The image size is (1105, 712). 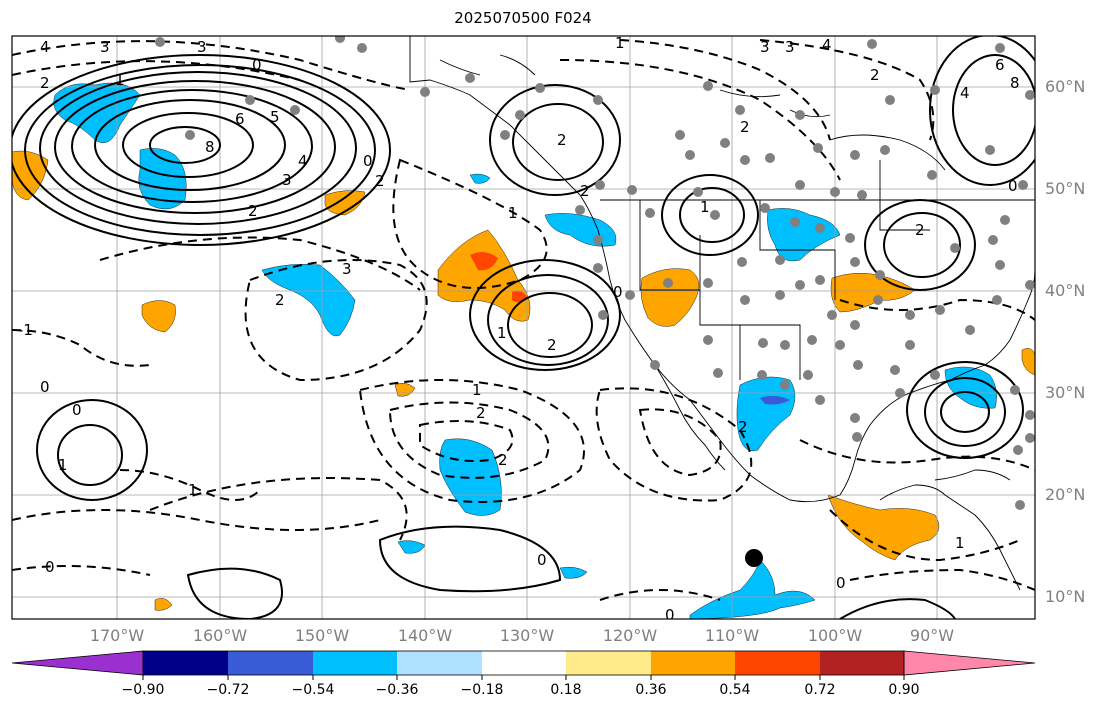 I want to click on lat-label: 30°N, so click(x=1065, y=392).